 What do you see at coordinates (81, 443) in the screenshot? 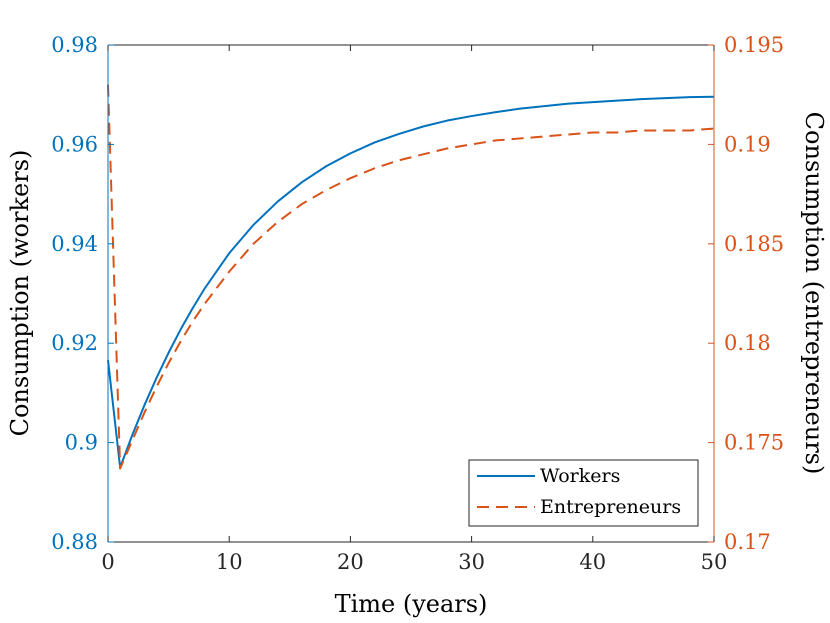
I see `y-left-tick-label: 0.9` at bounding box center [81, 443].